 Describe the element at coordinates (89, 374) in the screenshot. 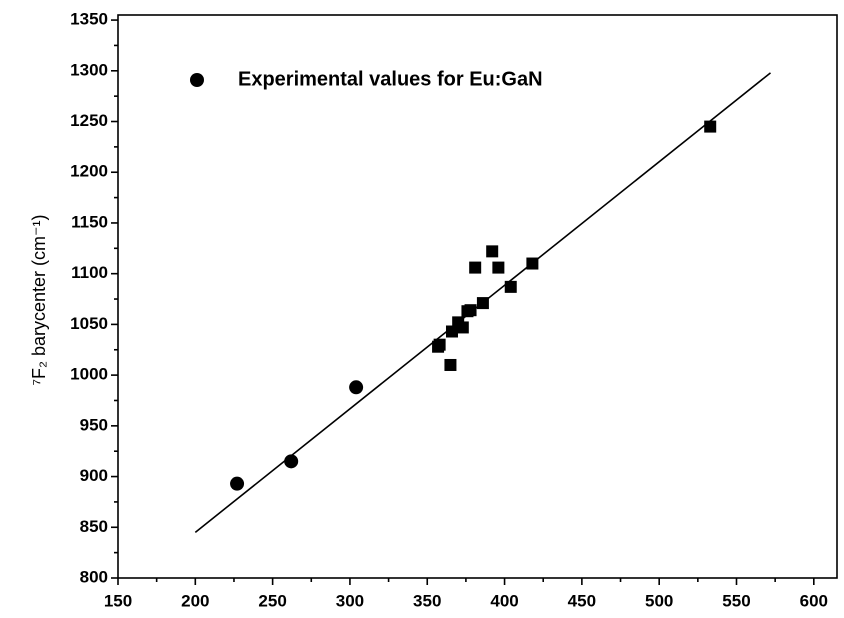

I see `y-tick-label: 1000` at that location.